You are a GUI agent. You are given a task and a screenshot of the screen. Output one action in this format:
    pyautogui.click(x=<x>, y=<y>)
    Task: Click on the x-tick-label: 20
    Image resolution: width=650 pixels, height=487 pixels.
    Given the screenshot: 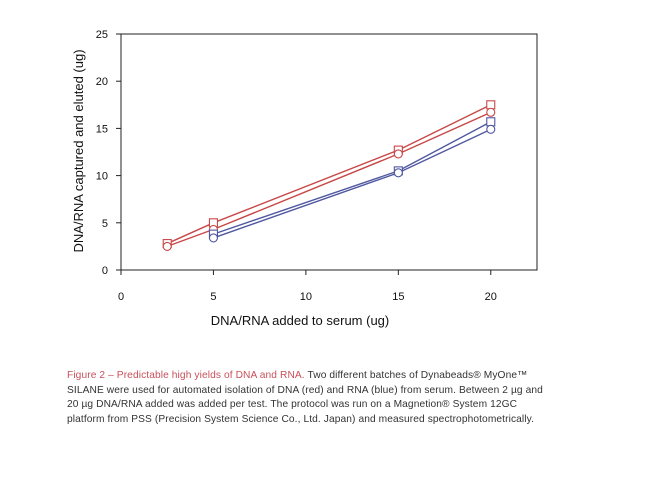 What is the action you would take?
    pyautogui.click(x=491, y=297)
    